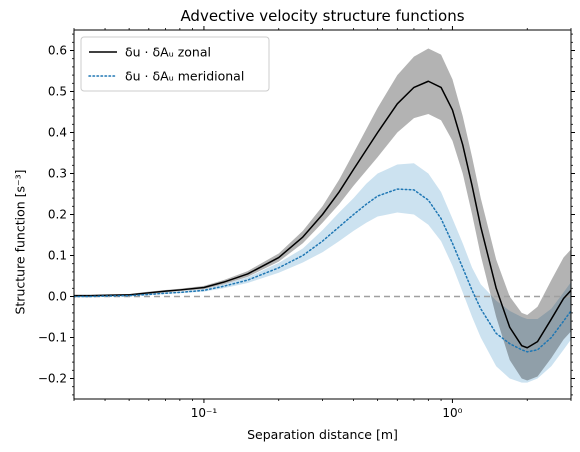 This screenshot has height=452, width=580. I want to click on x-tick-label: 10⁰, so click(452, 413).